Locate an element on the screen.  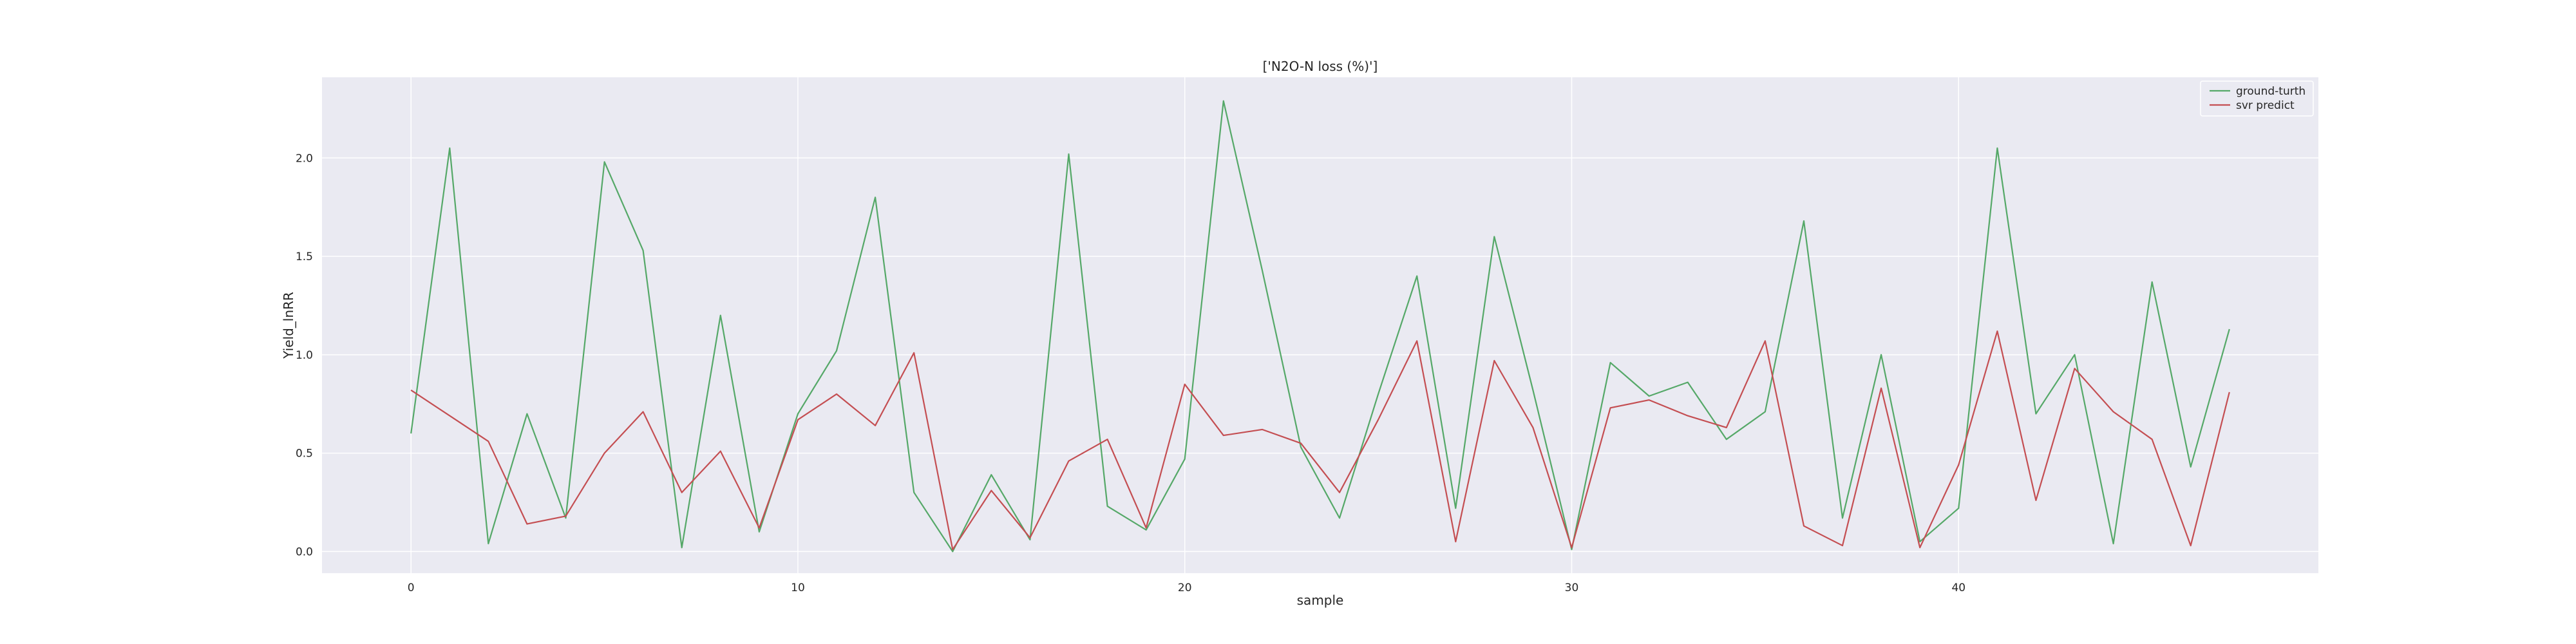
x-tick-label: 40 is located at coordinates (1958, 588).